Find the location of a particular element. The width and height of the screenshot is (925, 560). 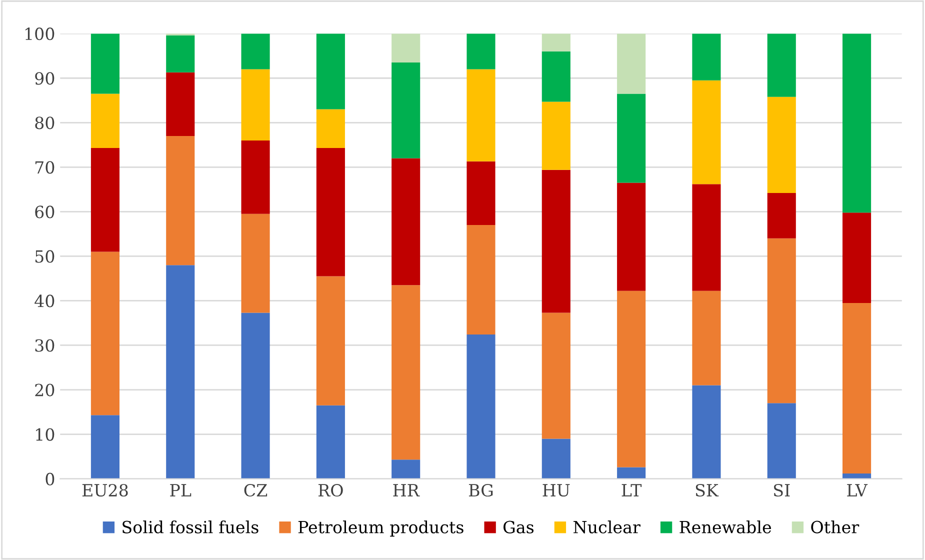

legend-label: Solid fossil fuels is located at coordinates (190, 527).